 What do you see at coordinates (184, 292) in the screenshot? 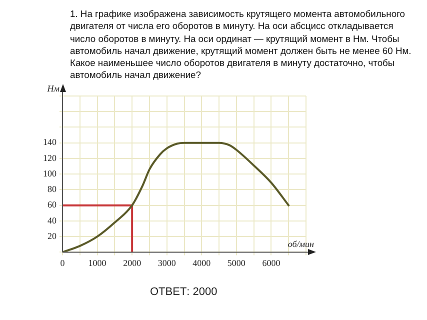
I see `text: ОТВЕТ: 2000` at bounding box center [184, 292].